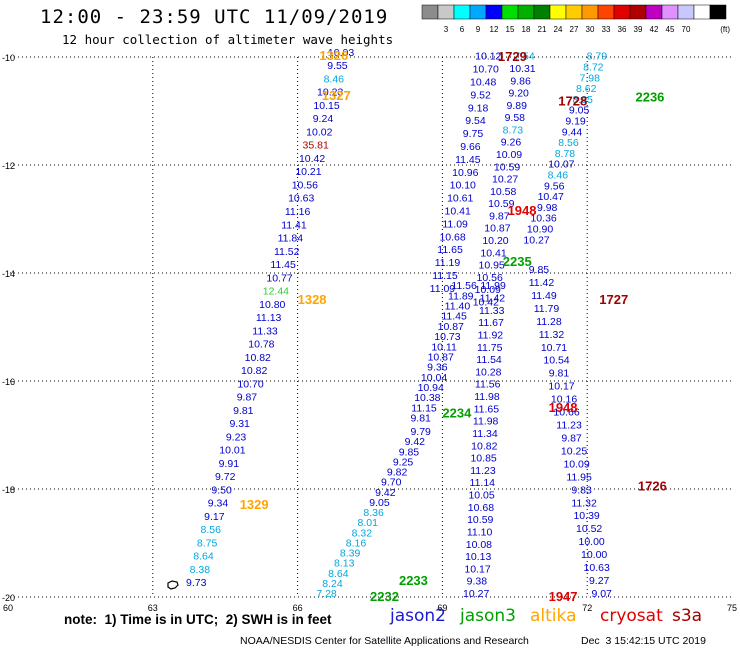  What do you see at coordinates (478, 108) in the screenshot?
I see `wave-height-value: 9.18` at bounding box center [478, 108].